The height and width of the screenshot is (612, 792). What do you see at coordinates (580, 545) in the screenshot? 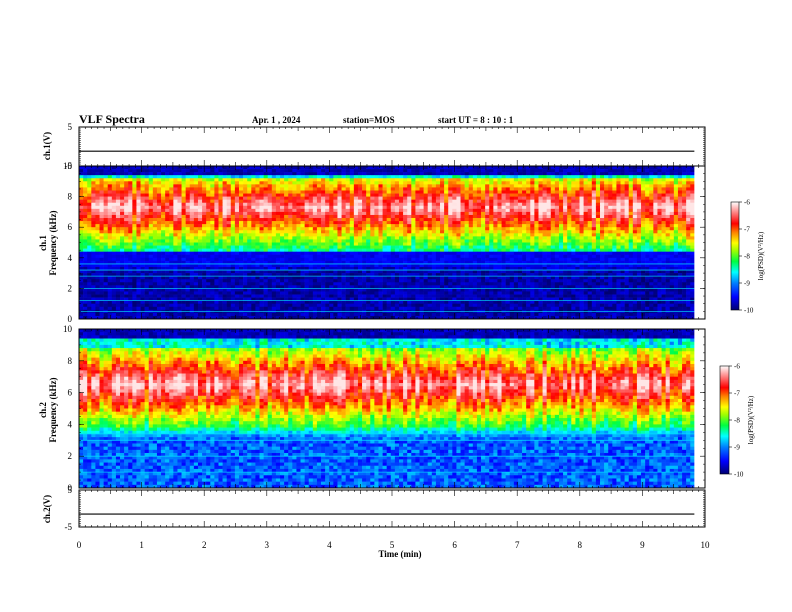
I see `x-tick-label: 8` at bounding box center [580, 545].